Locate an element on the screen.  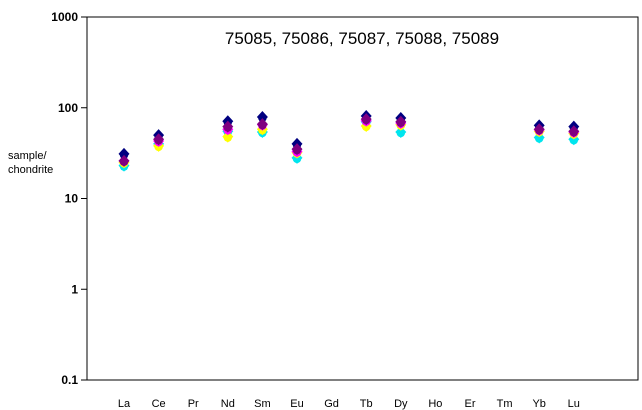
x-tick-label: Tb is located at coordinates (366, 404).